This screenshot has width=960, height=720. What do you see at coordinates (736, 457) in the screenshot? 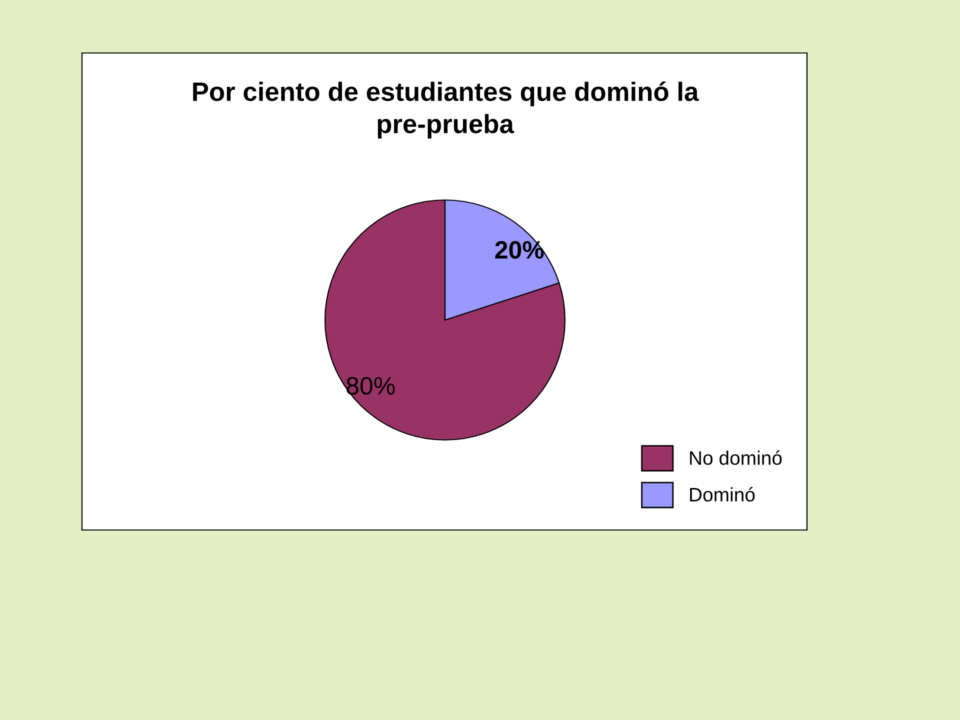
I see `legend-label: No dominó` at bounding box center [736, 457].